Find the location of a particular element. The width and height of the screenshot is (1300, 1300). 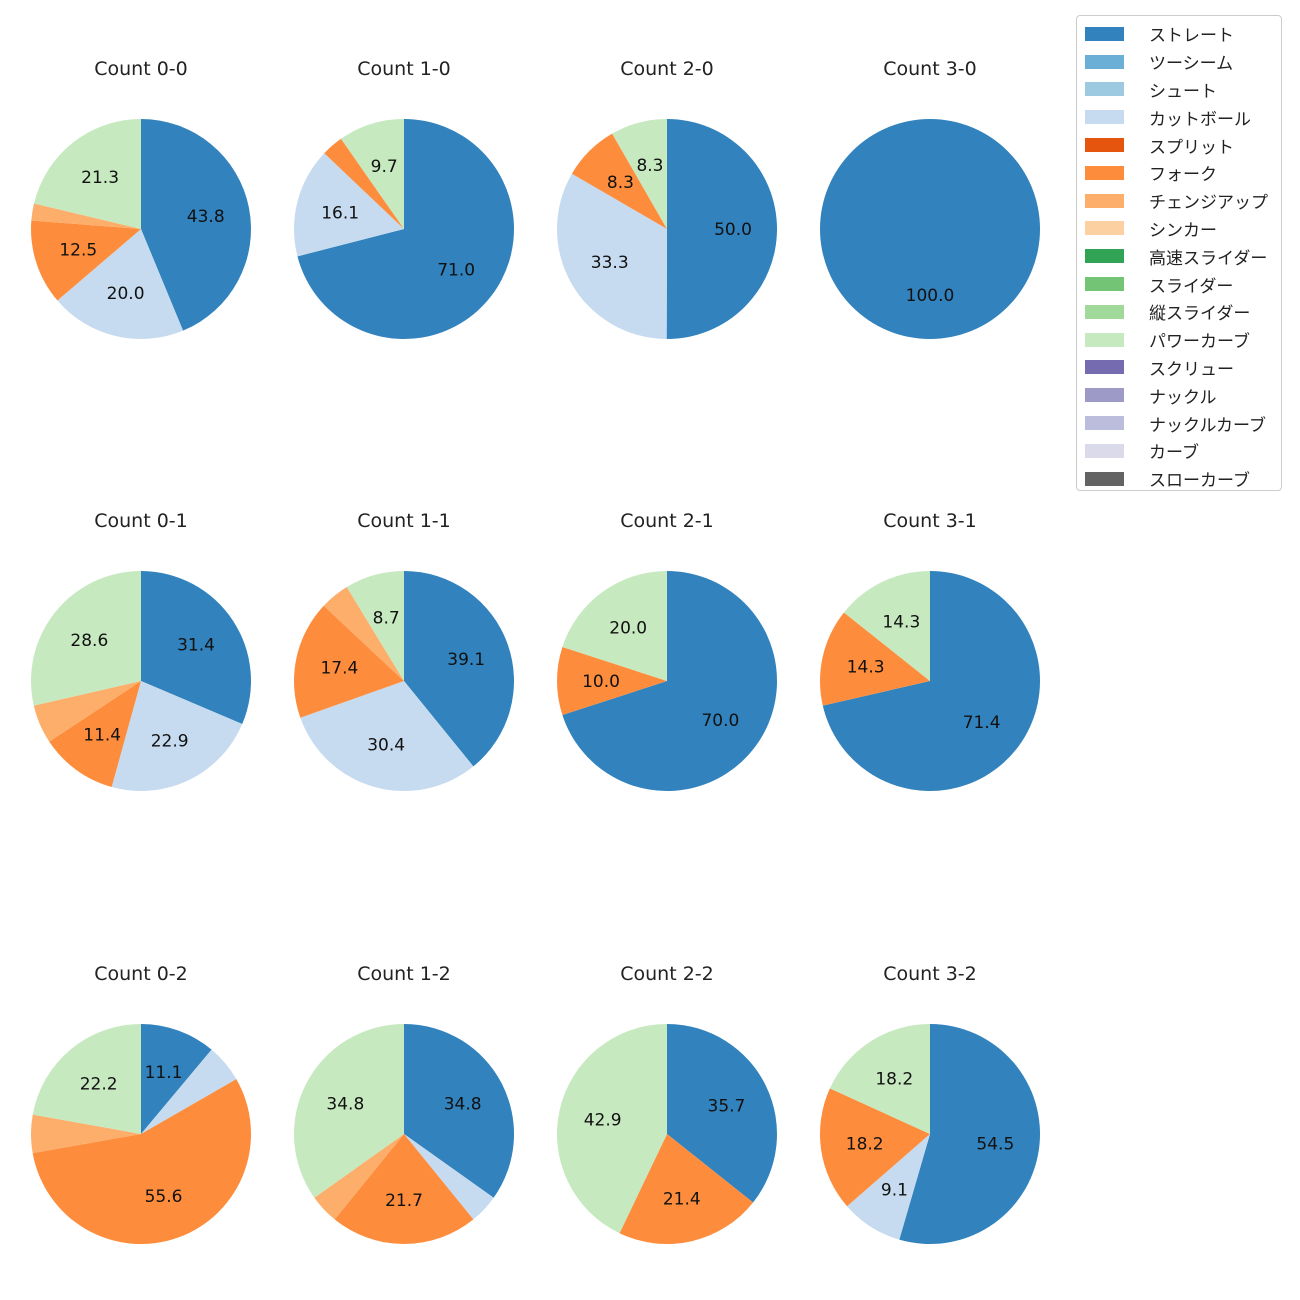

legend-item: カットボール is located at coordinates (1183, 117).